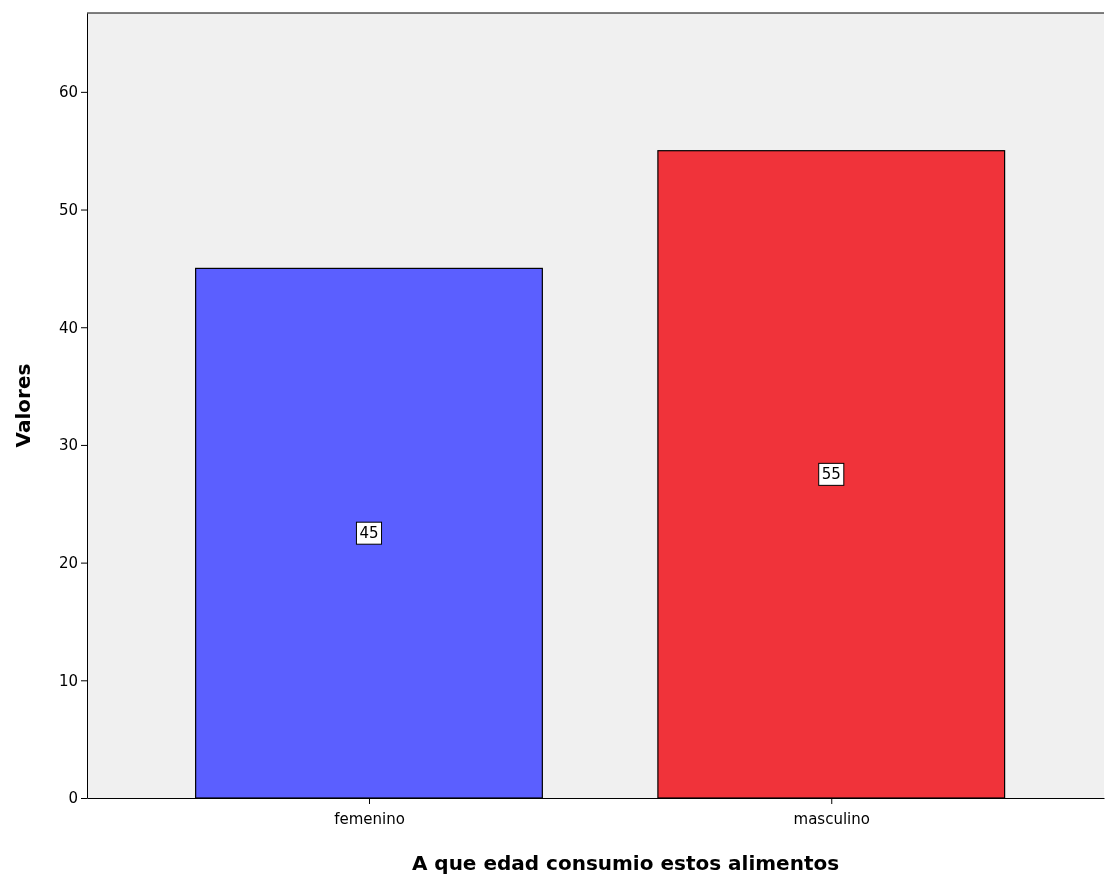 The width and height of the screenshot is (1105, 880). I want to click on data-label: 45, so click(369, 533).